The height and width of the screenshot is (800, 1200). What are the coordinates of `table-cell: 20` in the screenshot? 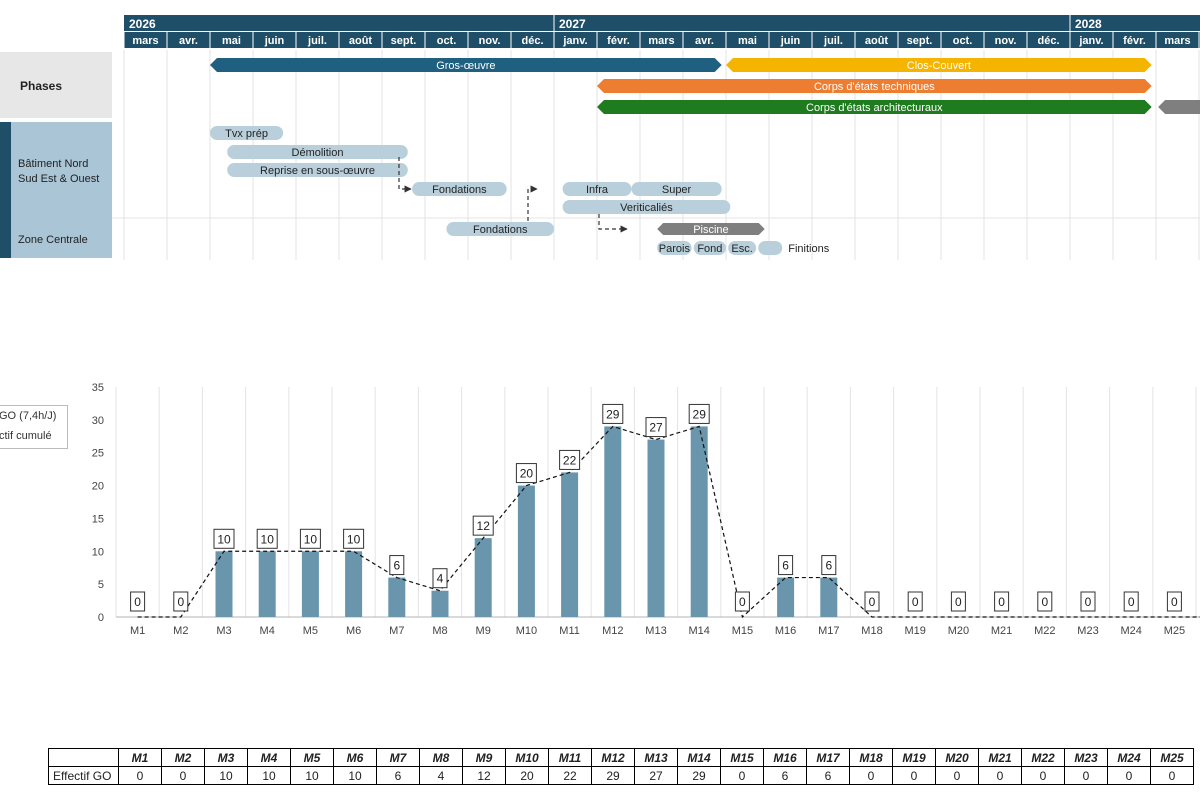 It's located at (527, 775).